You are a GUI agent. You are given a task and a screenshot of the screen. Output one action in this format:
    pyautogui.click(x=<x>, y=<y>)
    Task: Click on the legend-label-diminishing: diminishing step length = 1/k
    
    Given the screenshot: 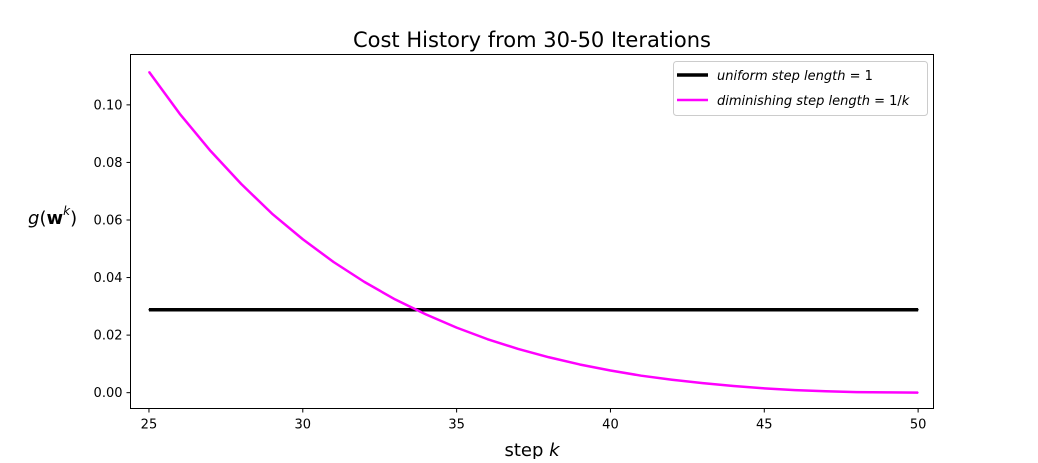 What is the action you would take?
    pyautogui.click(x=813, y=101)
    